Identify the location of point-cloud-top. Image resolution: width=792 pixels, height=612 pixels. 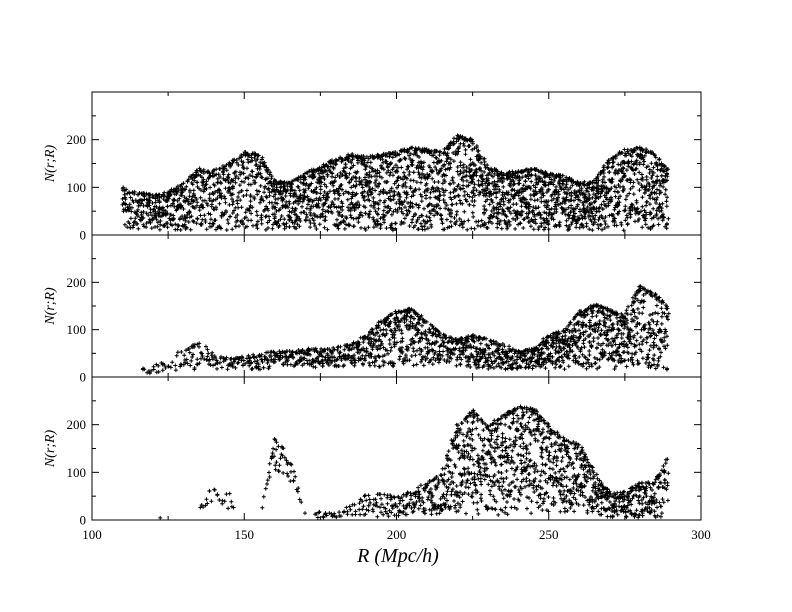
(395, 183).